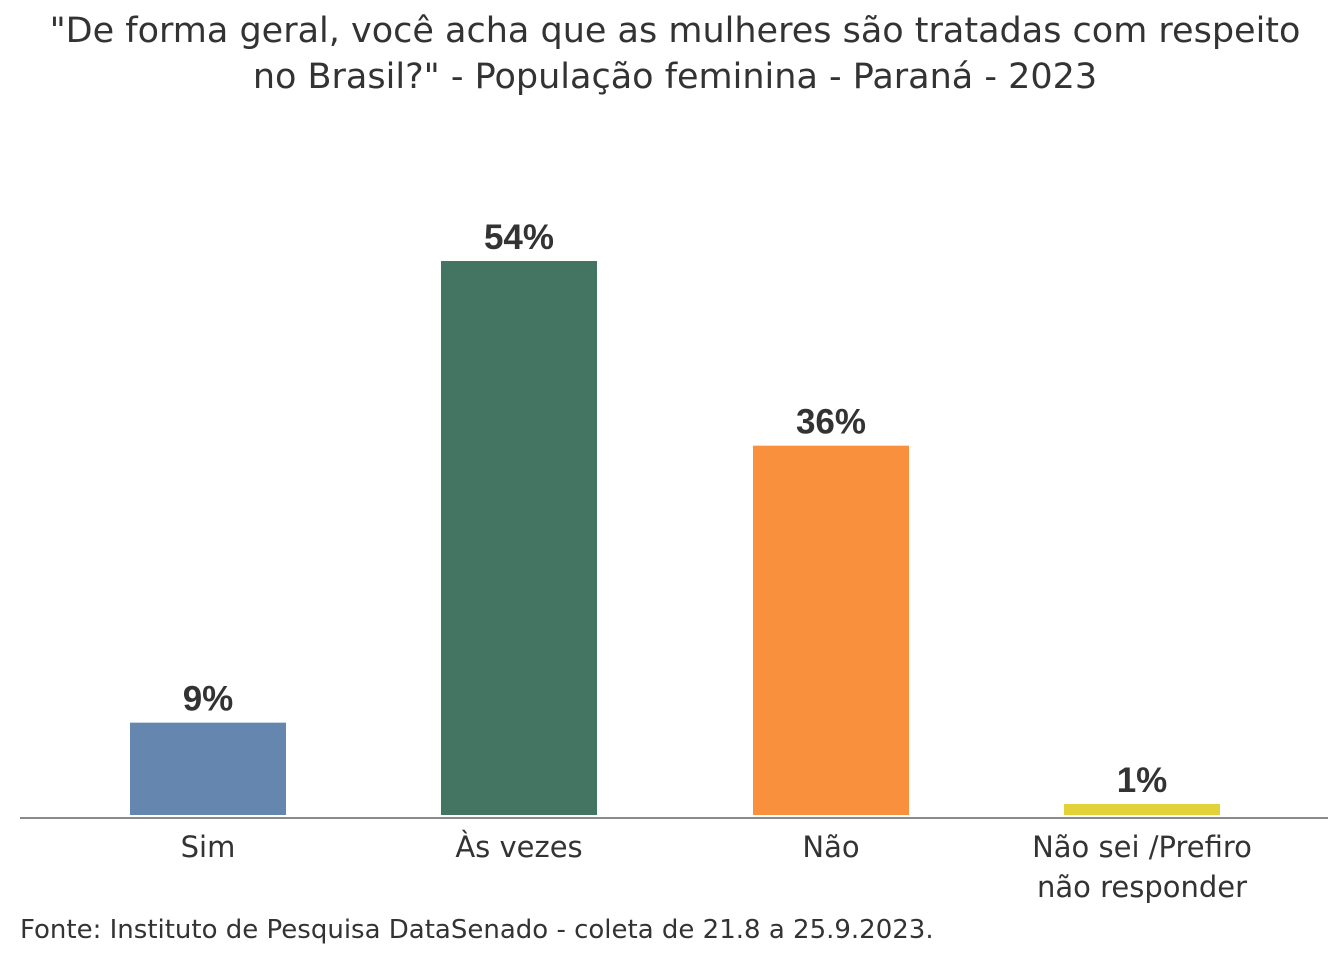 This screenshot has width=1344, height=960. I want to click on data-label-as-vezes: 54%, so click(519, 237).